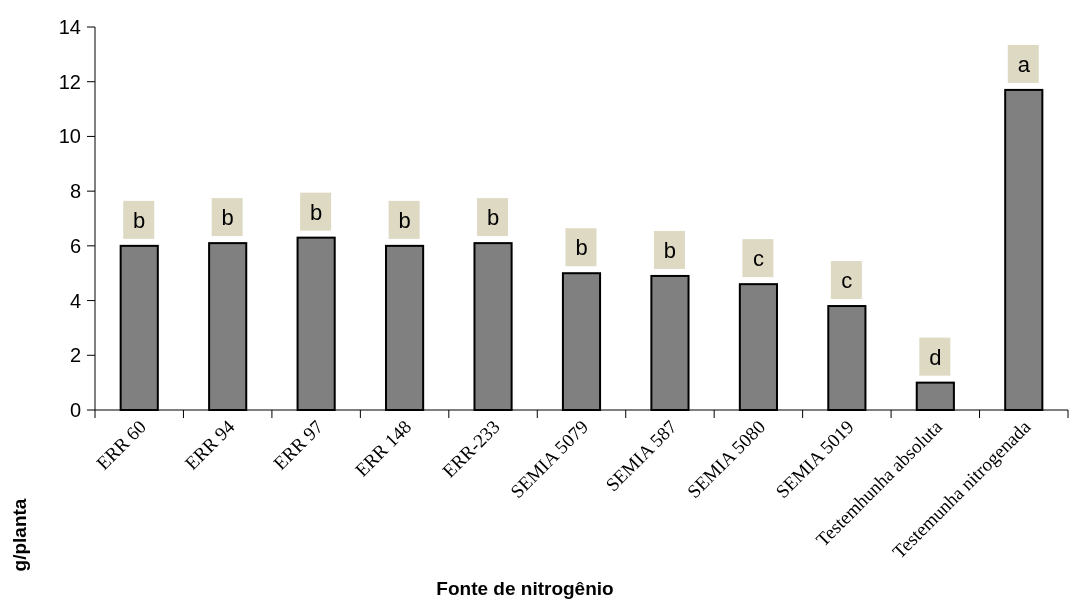 The width and height of the screenshot is (1076, 616). What do you see at coordinates (75, 245) in the screenshot?
I see `y-tick-label: 6` at bounding box center [75, 245].